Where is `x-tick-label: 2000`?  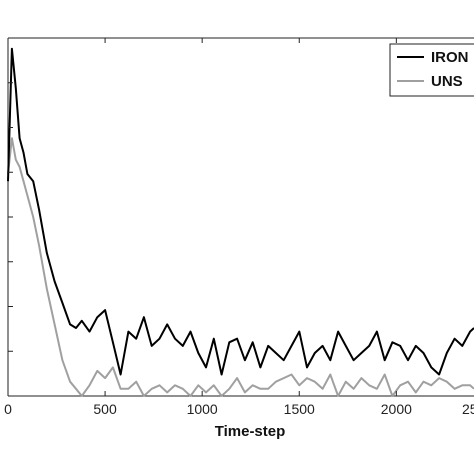
x-tick-label: 2000 is located at coordinates (396, 409).